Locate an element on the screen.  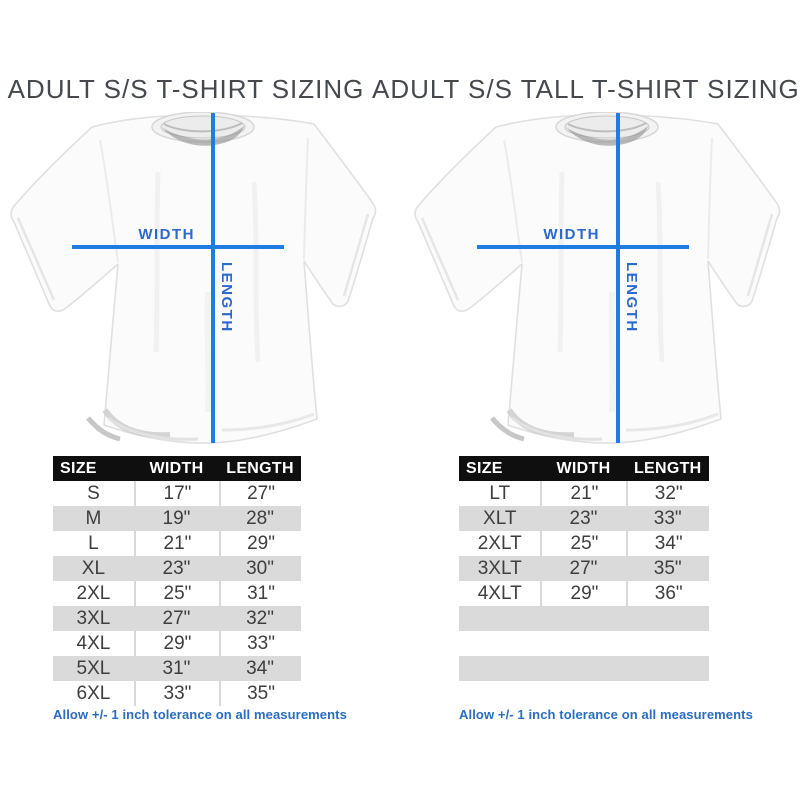
cell-width: 17" is located at coordinates (176, 493).